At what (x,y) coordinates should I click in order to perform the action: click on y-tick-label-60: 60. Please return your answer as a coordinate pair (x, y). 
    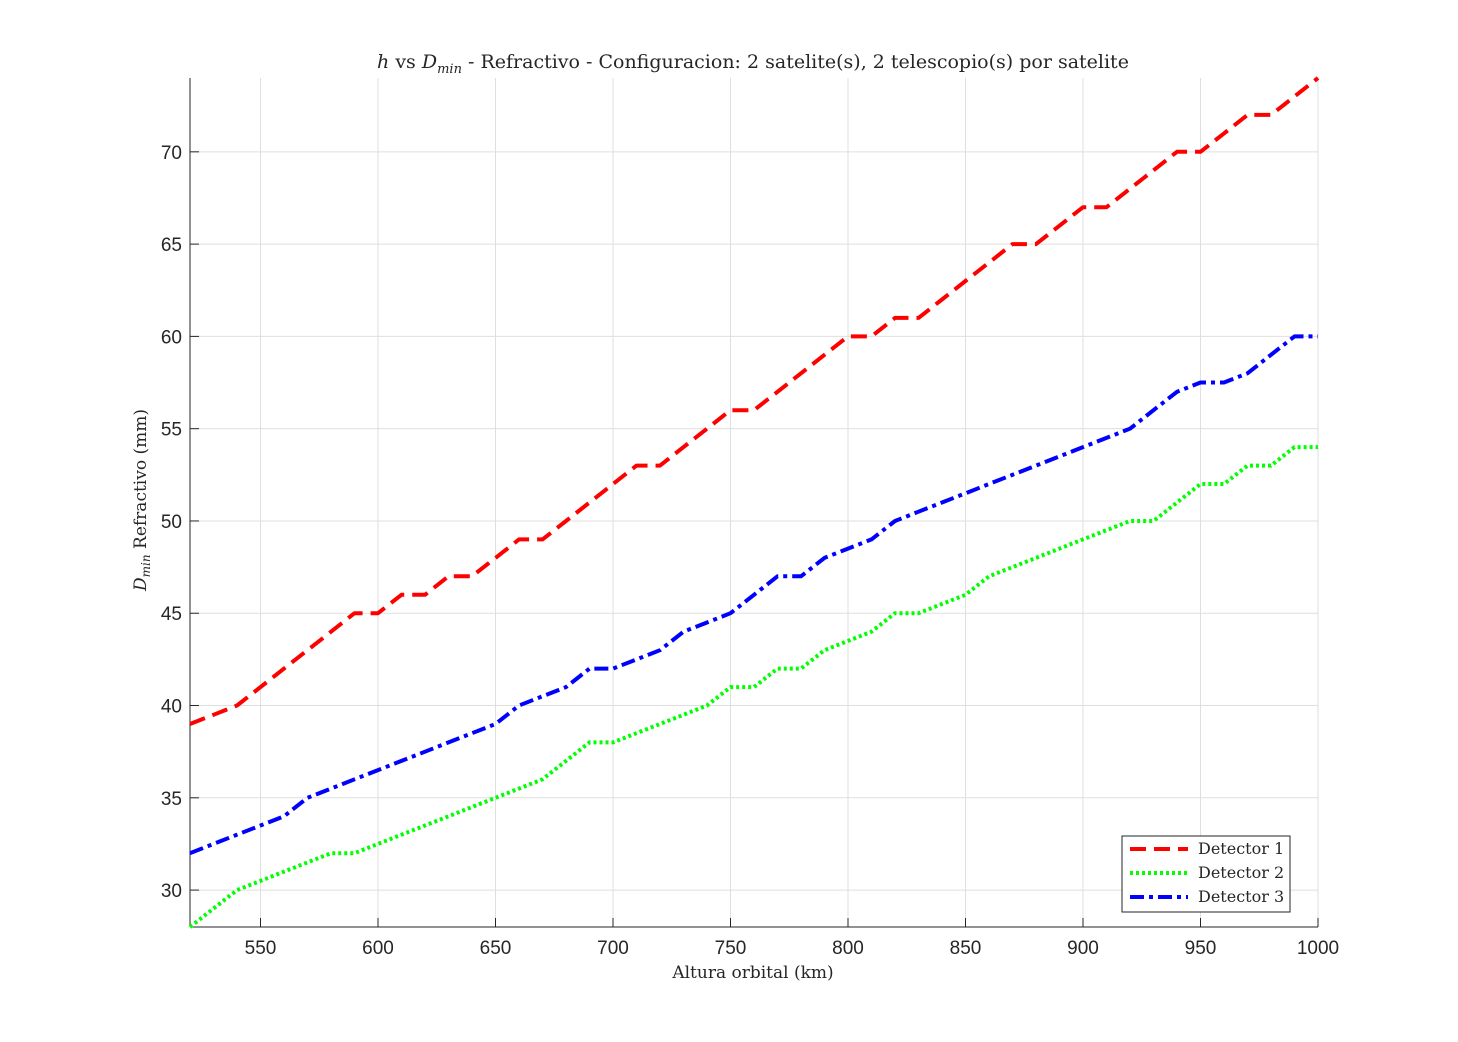
    Looking at the image, I should click on (171, 337).